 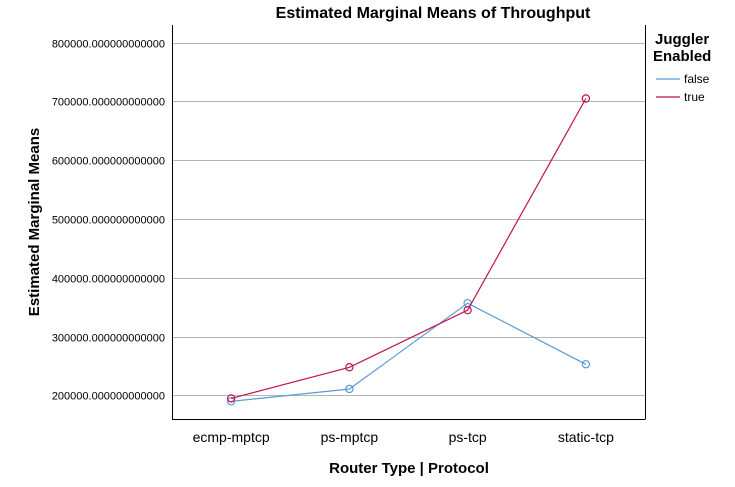 What do you see at coordinates (350, 437) in the screenshot?
I see `x-tick-label: ps-mptcp` at bounding box center [350, 437].